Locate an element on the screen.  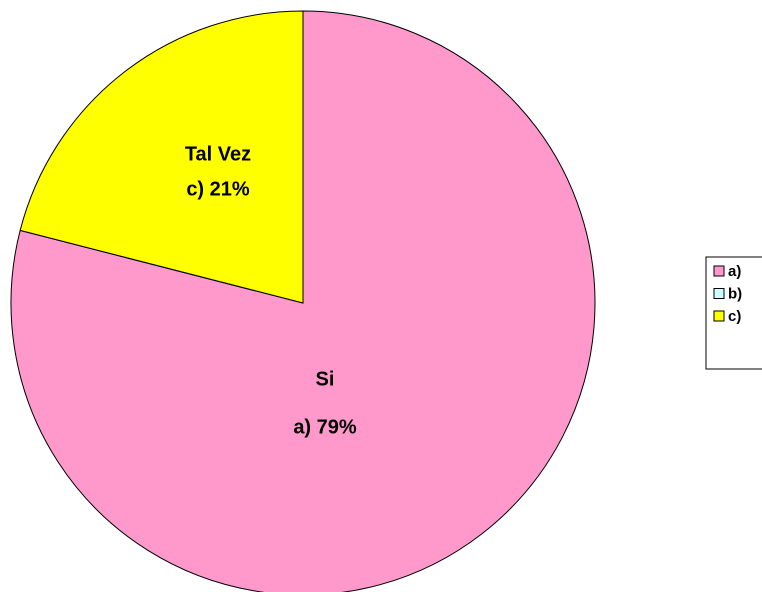
legend-label: a) is located at coordinates (734, 271).